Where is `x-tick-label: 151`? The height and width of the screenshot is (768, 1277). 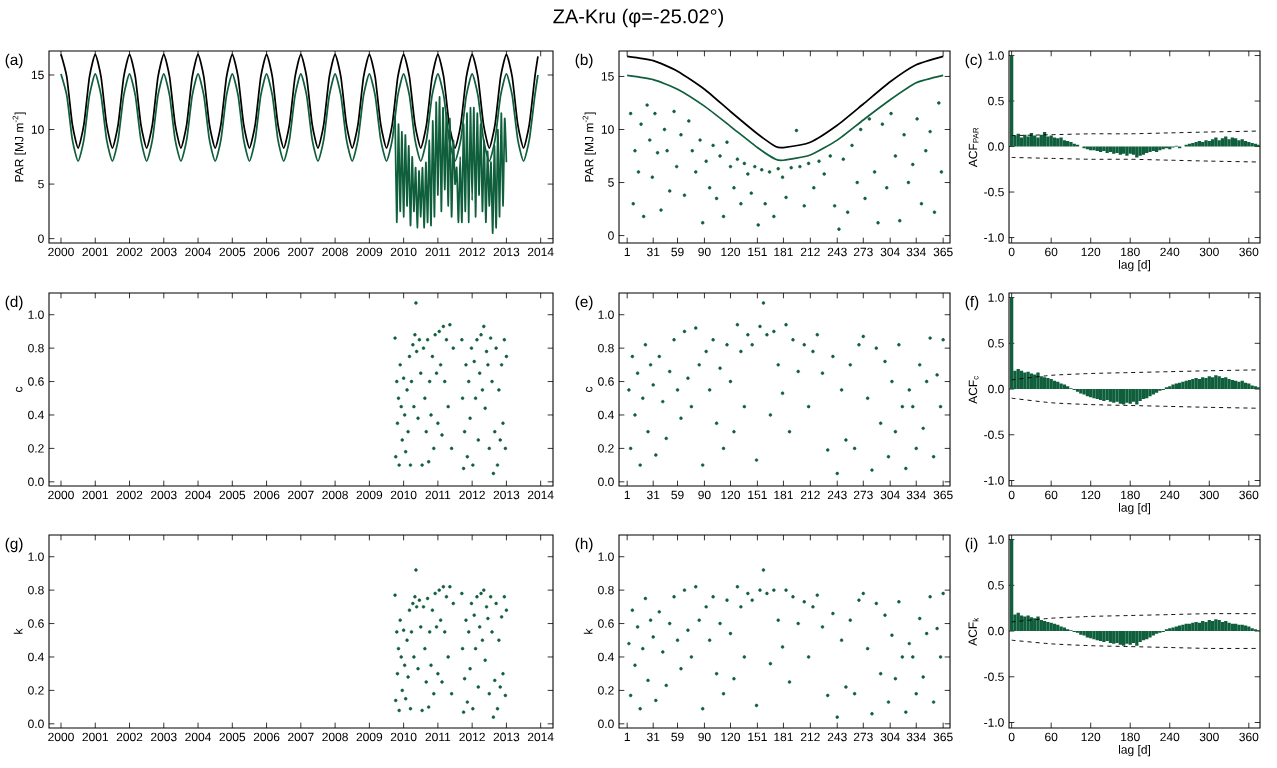
x-tick-label: 151 is located at coordinates (757, 737).